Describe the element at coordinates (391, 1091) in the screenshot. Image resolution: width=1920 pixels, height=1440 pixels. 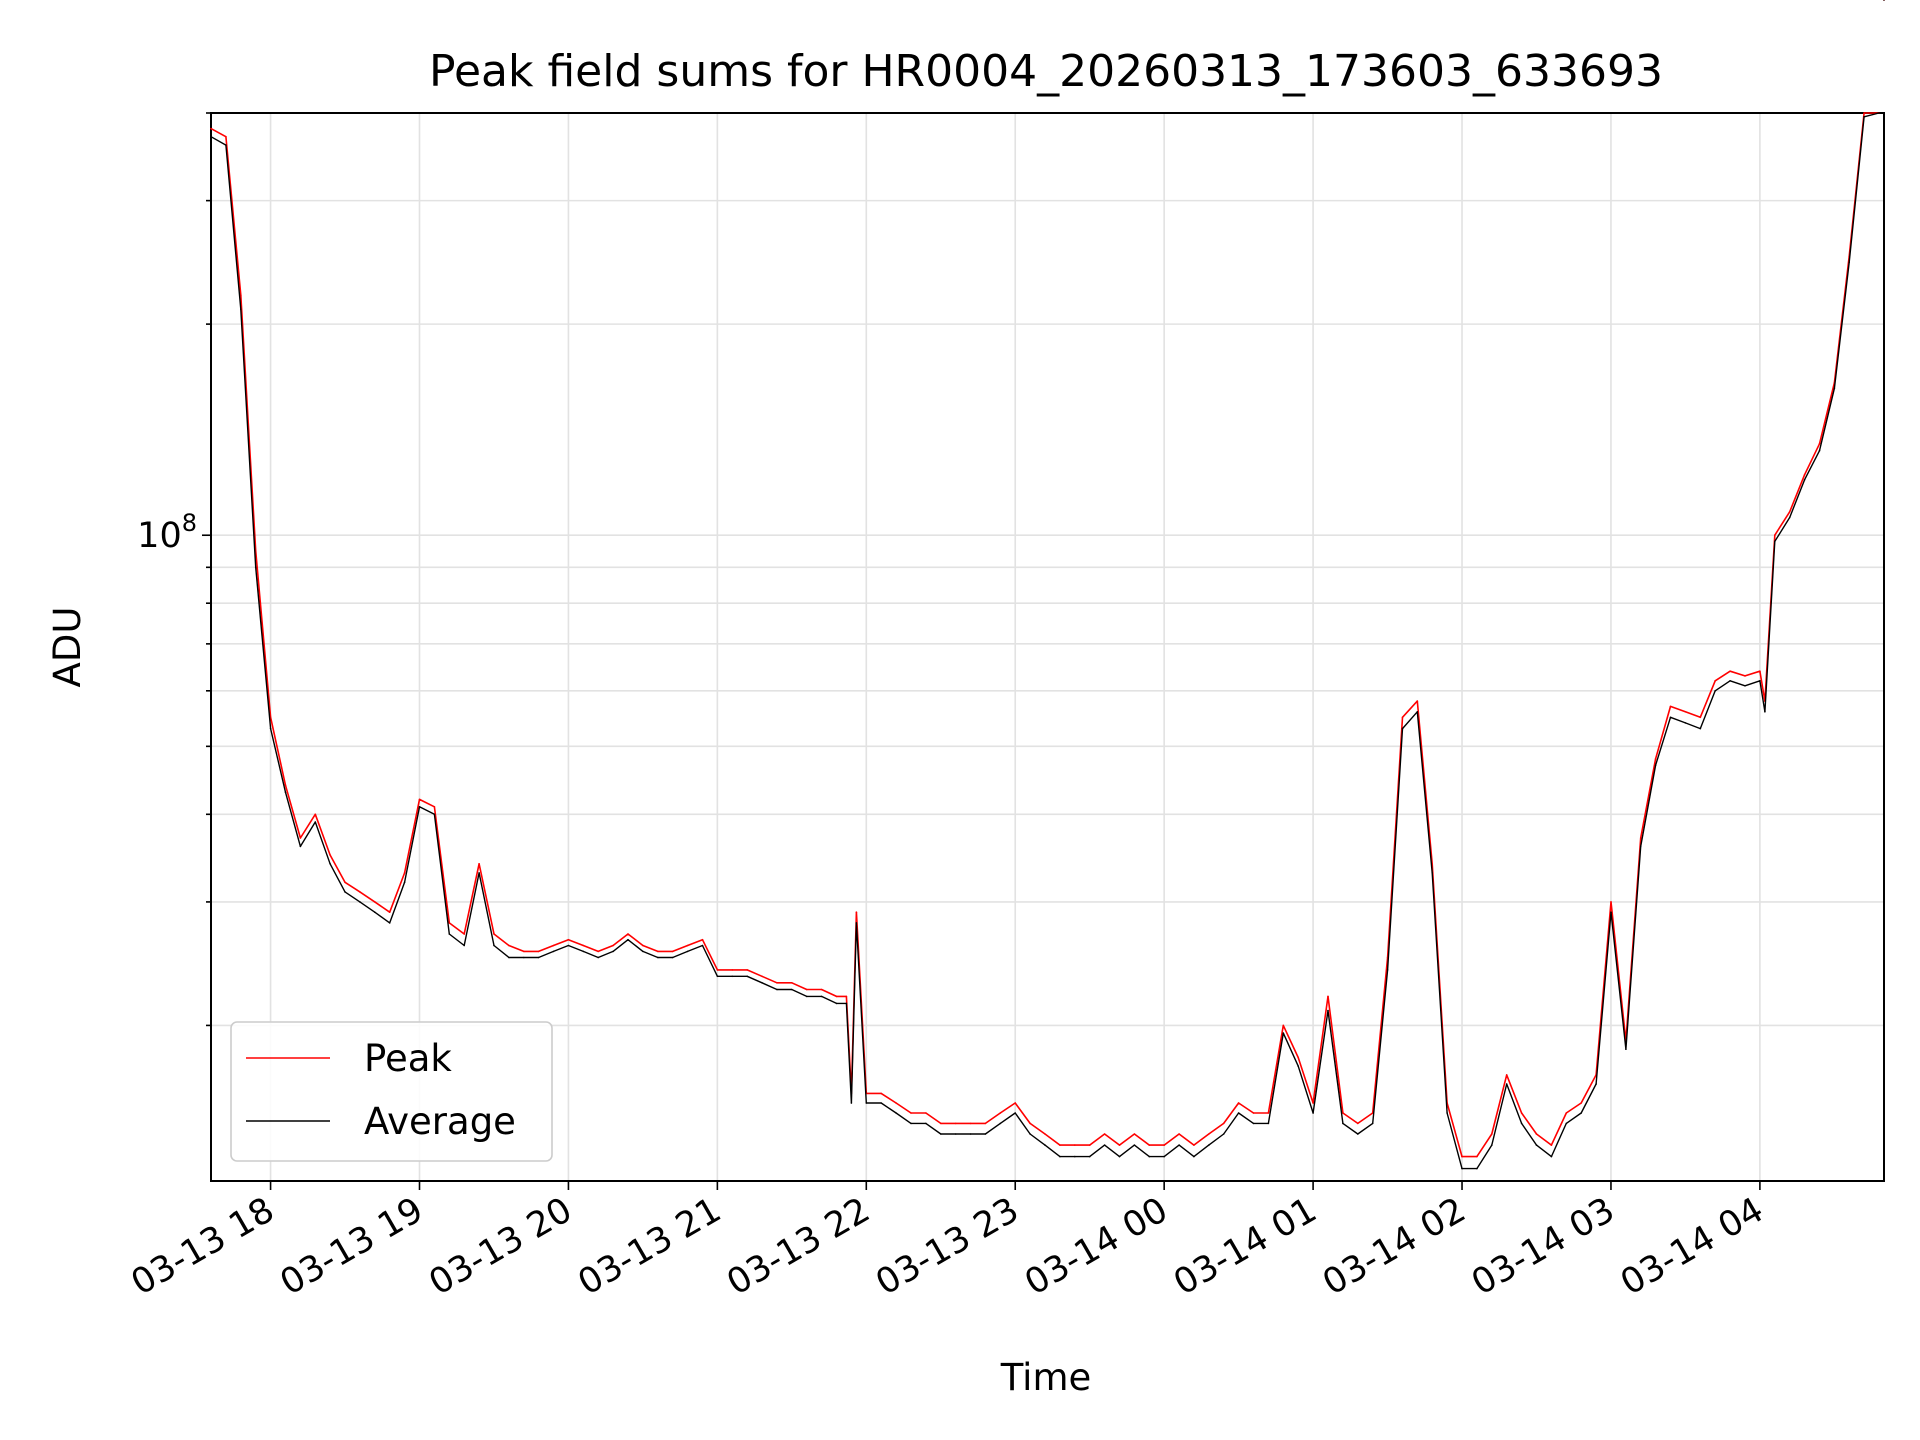
I see `legend: Peak Average` at that location.